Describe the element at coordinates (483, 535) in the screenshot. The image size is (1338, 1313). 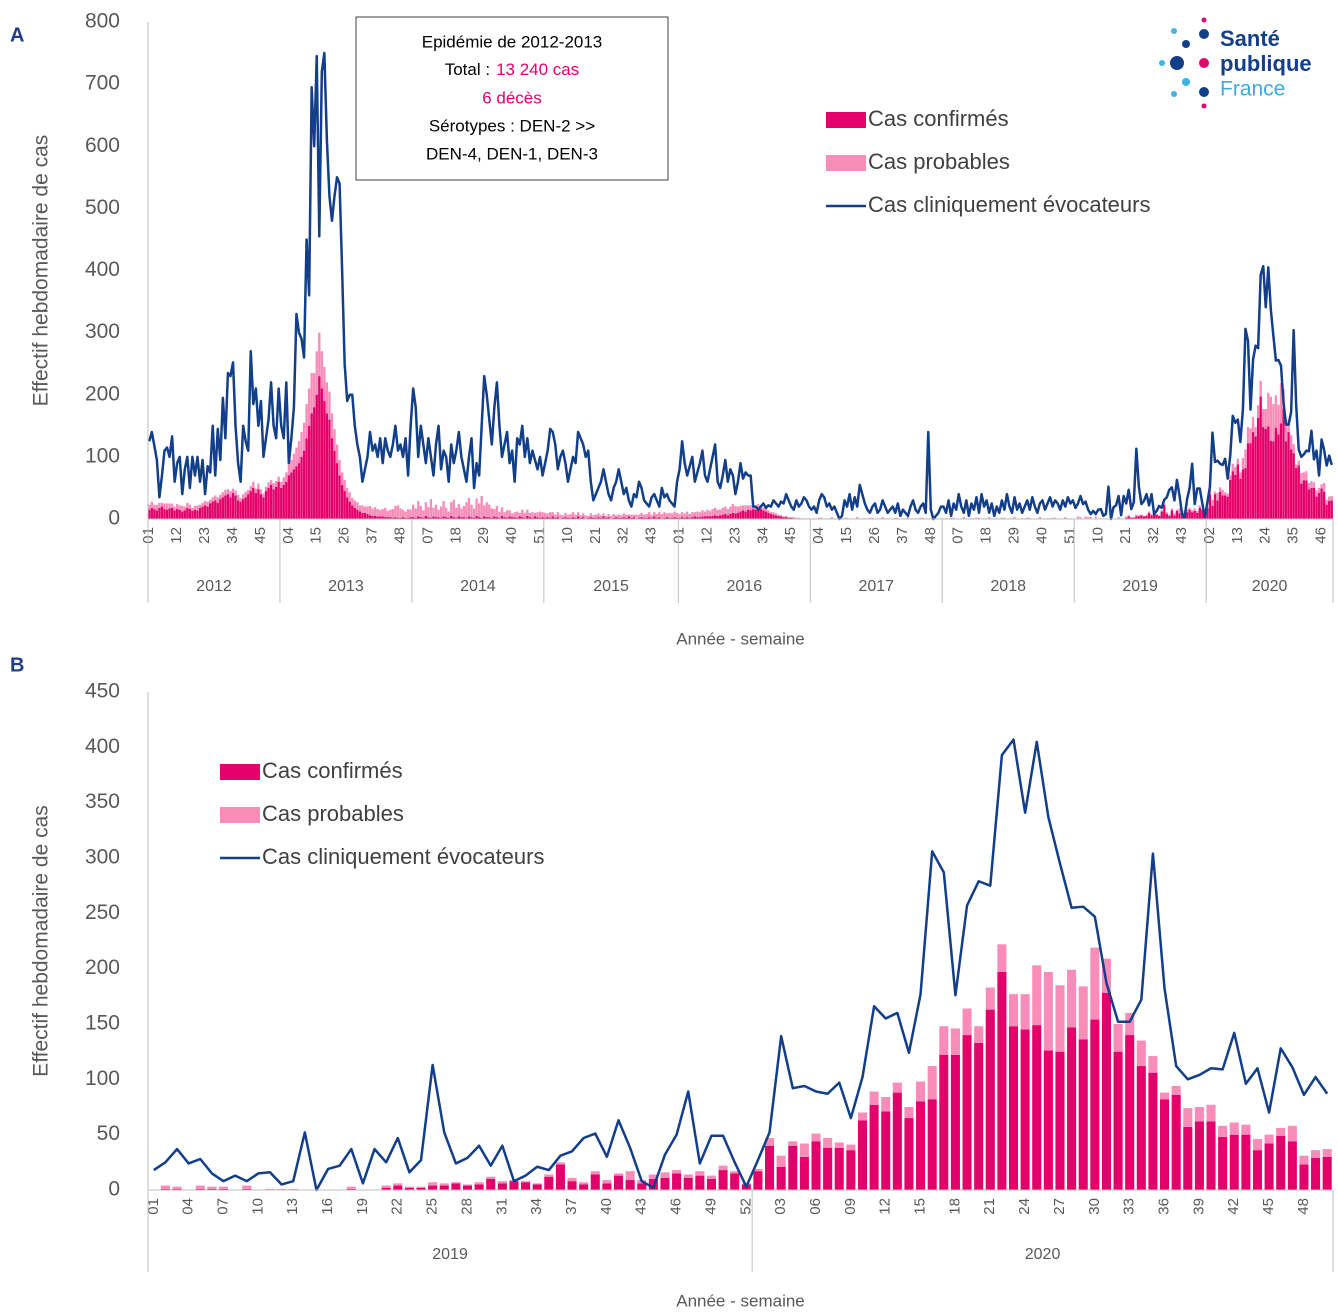
I see `x-tick-label: 29` at that location.